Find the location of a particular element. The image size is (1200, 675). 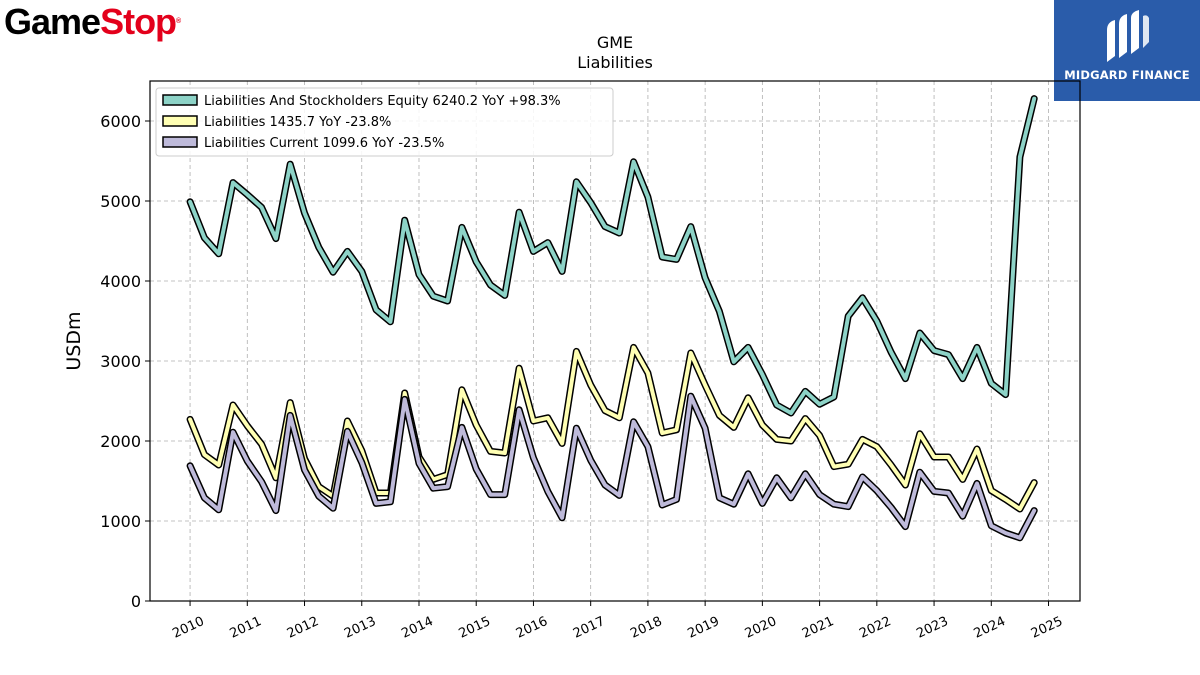

x-tick-label: 2012 is located at coordinates (303, 628).